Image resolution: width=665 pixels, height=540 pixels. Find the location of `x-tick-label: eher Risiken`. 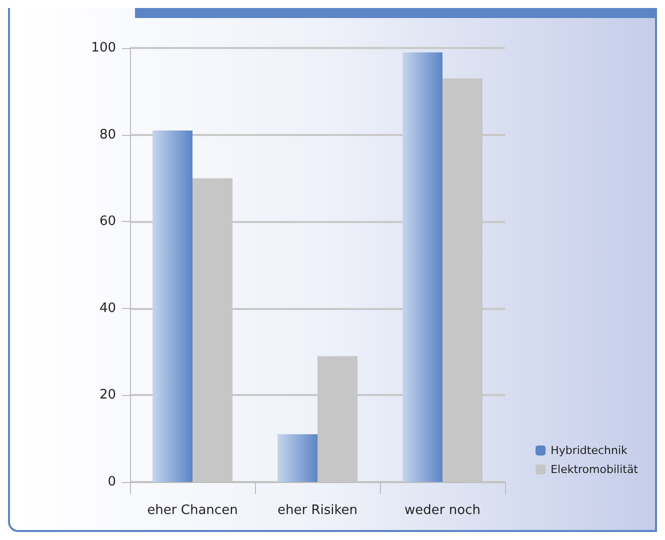

x-tick-label: eher Risiken is located at coordinates (317, 510).